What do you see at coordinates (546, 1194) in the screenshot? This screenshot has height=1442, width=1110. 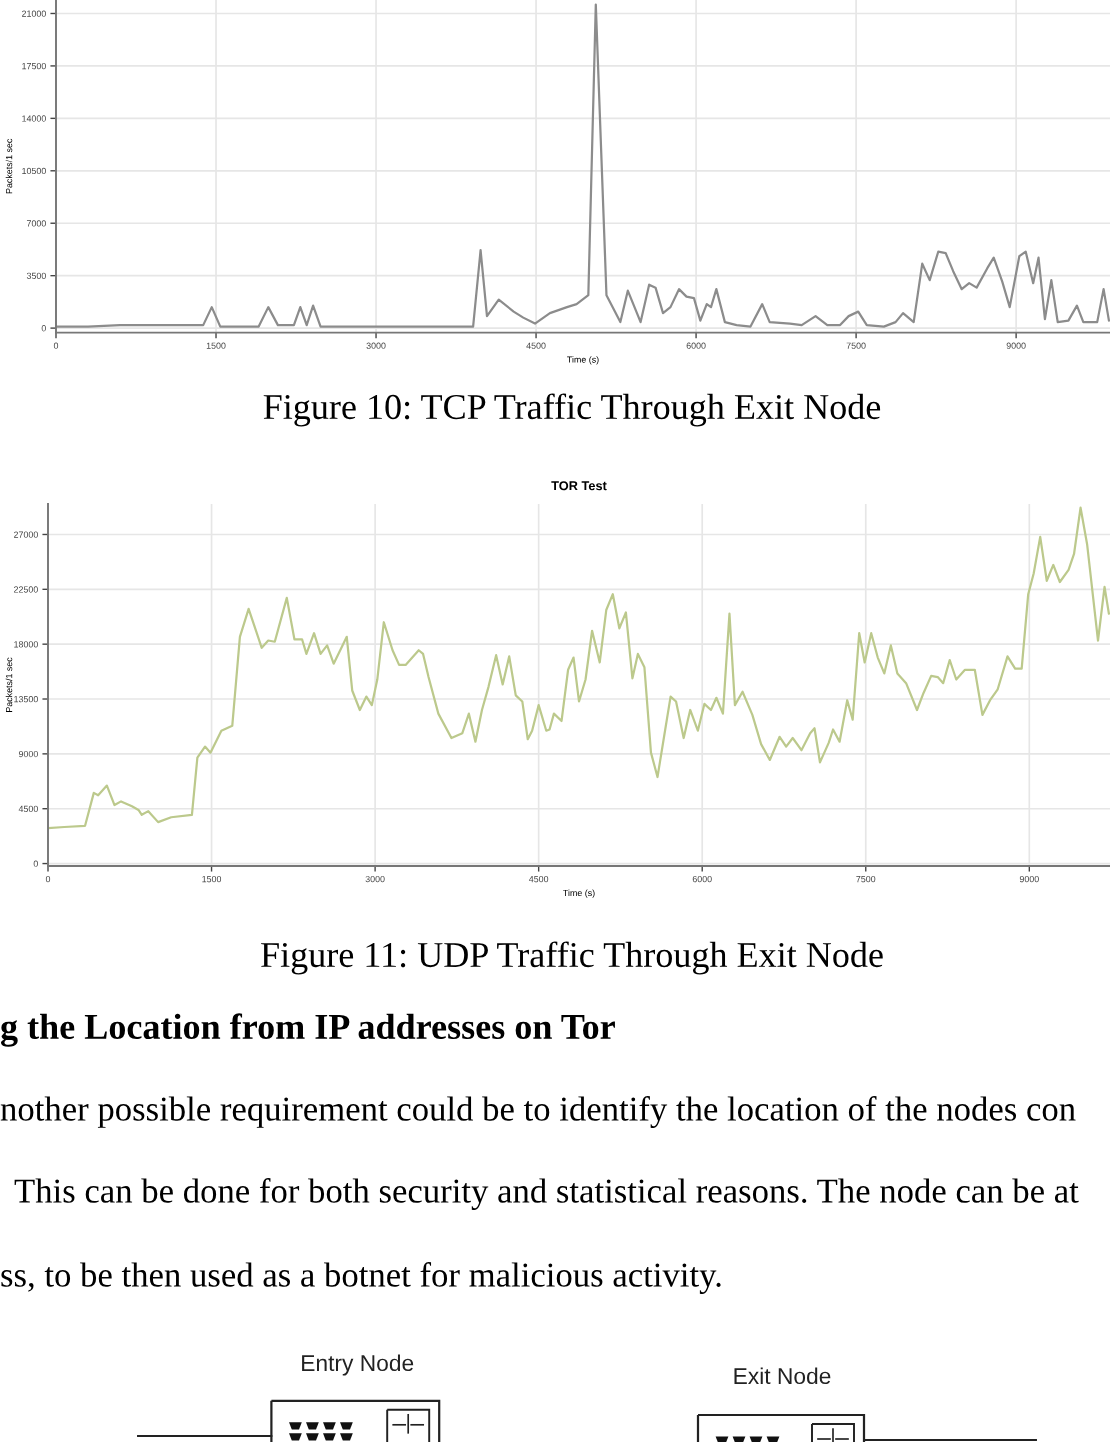 I see `text: This can be done for both security and statistical reasons. The node can be at` at bounding box center [546, 1194].